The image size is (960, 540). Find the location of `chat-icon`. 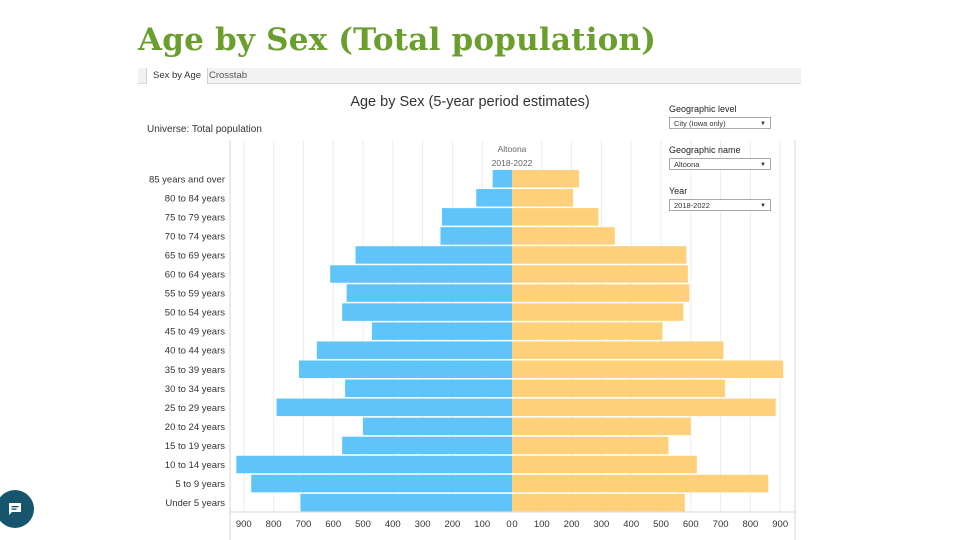

chat-icon is located at coordinates (15, 509).